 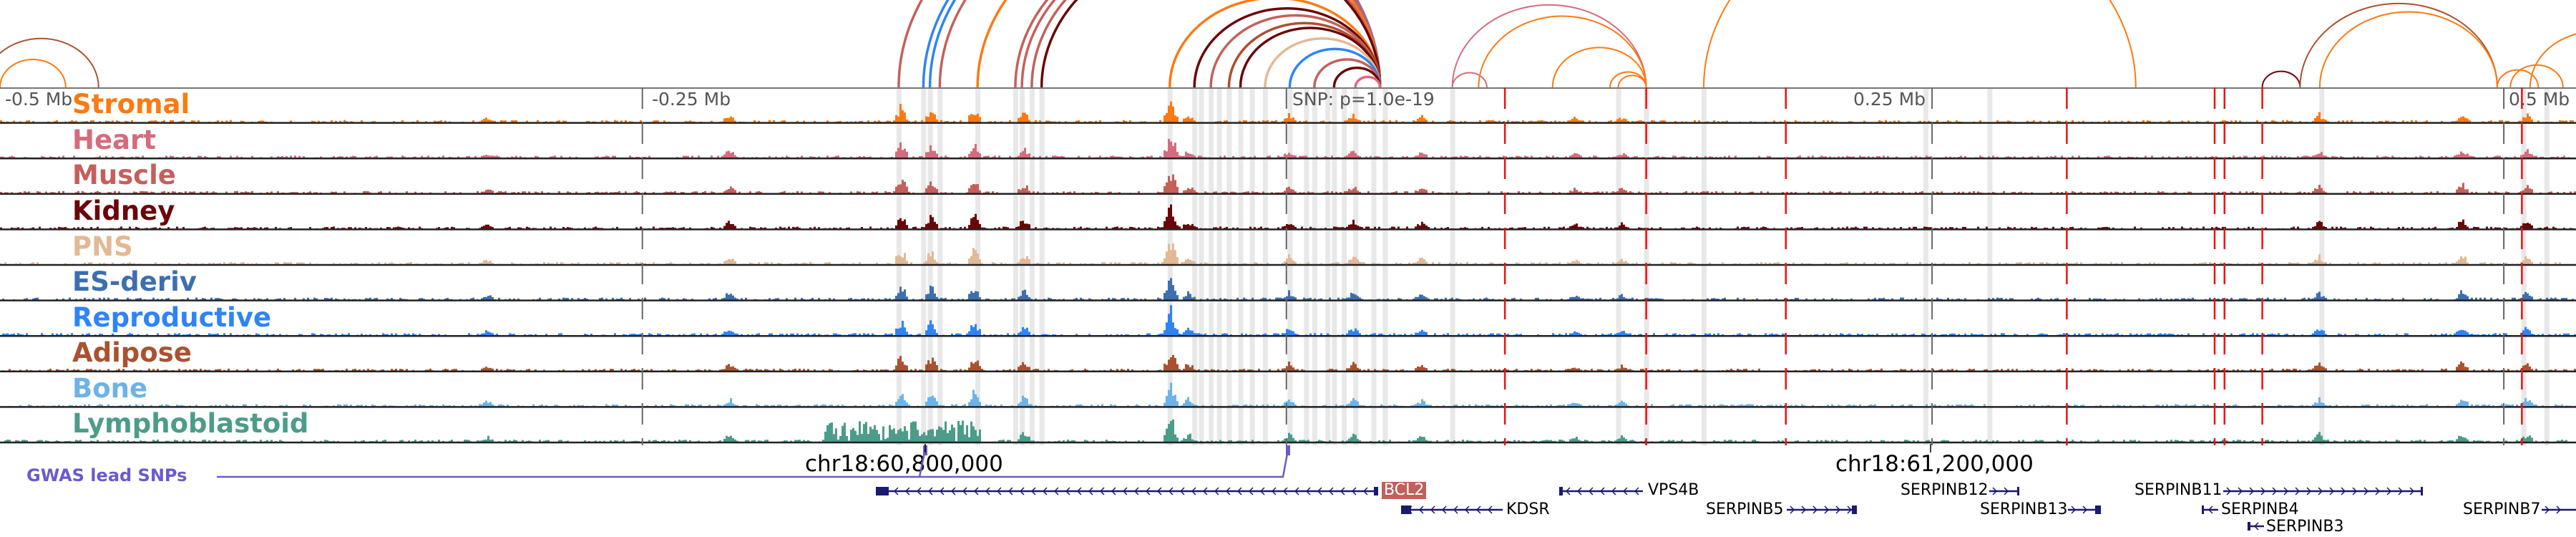 I want to click on gene-vps4b-exon, so click(x=1561, y=491).